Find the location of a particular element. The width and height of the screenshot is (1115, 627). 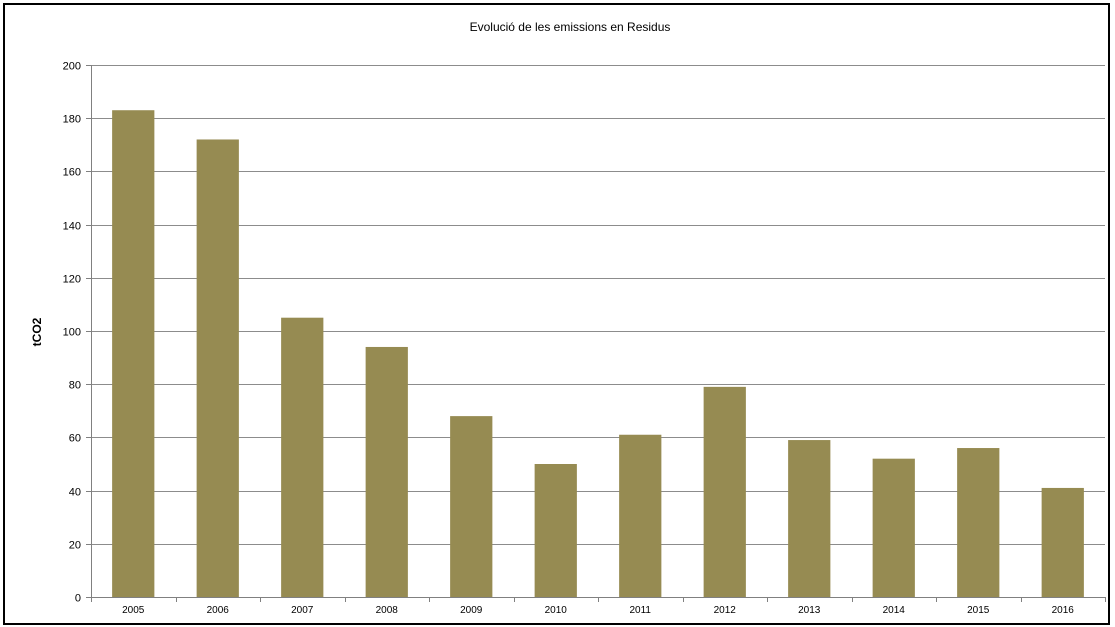

x-tick-label: 2008 is located at coordinates (387, 610).